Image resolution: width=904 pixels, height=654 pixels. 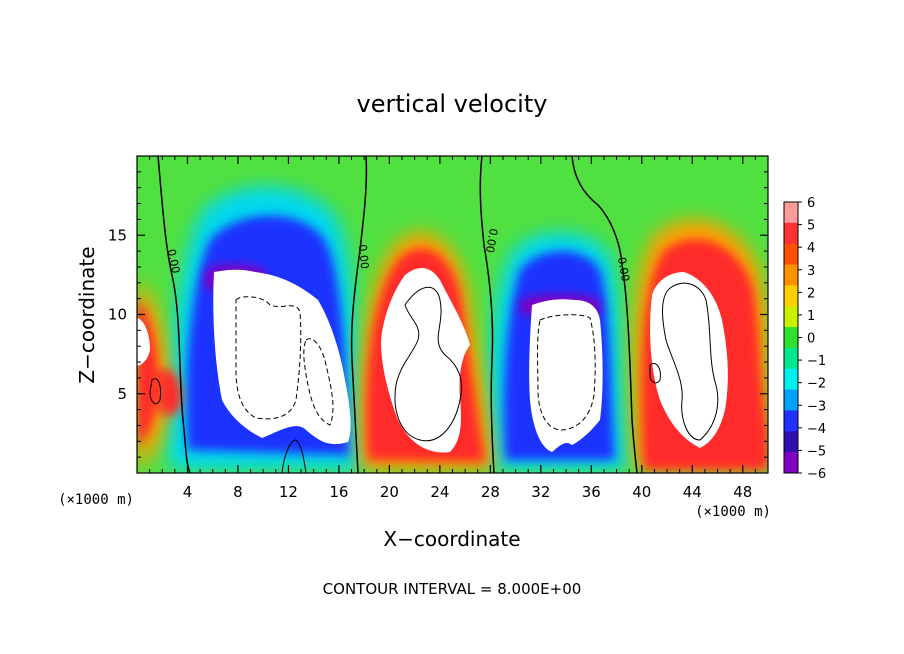 What do you see at coordinates (811, 226) in the screenshot?
I see `colorbar-tick-label: 5` at bounding box center [811, 226].